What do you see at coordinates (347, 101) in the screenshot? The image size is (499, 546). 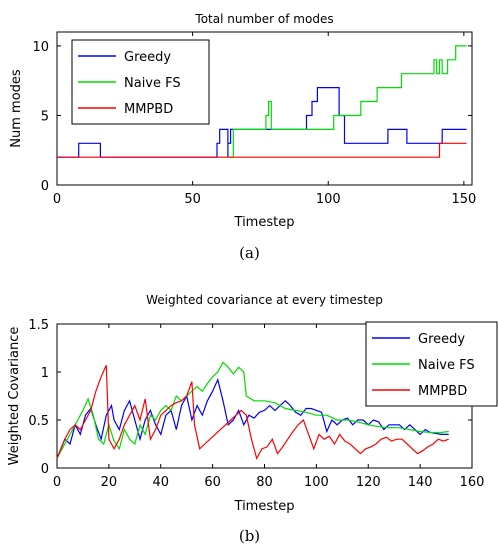 I see `chart-a-series-naive-fs` at bounding box center [347, 101].